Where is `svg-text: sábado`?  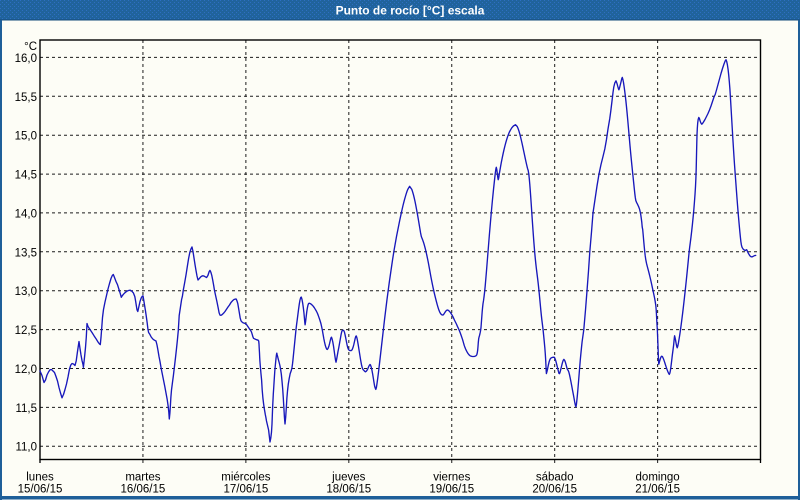 svg-text: sábado is located at coordinates (555, 478).